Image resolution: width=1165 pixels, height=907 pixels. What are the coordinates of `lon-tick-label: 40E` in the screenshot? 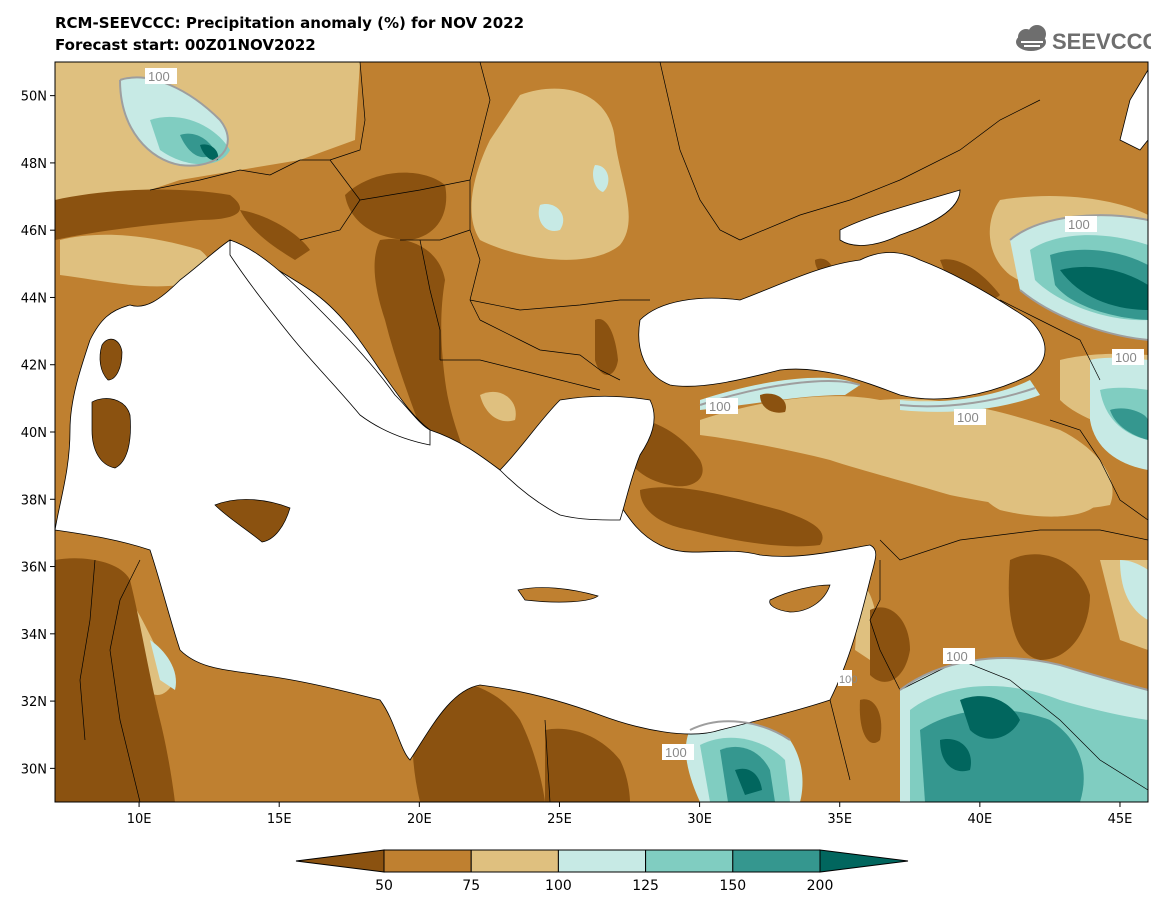 It's located at (979, 819).